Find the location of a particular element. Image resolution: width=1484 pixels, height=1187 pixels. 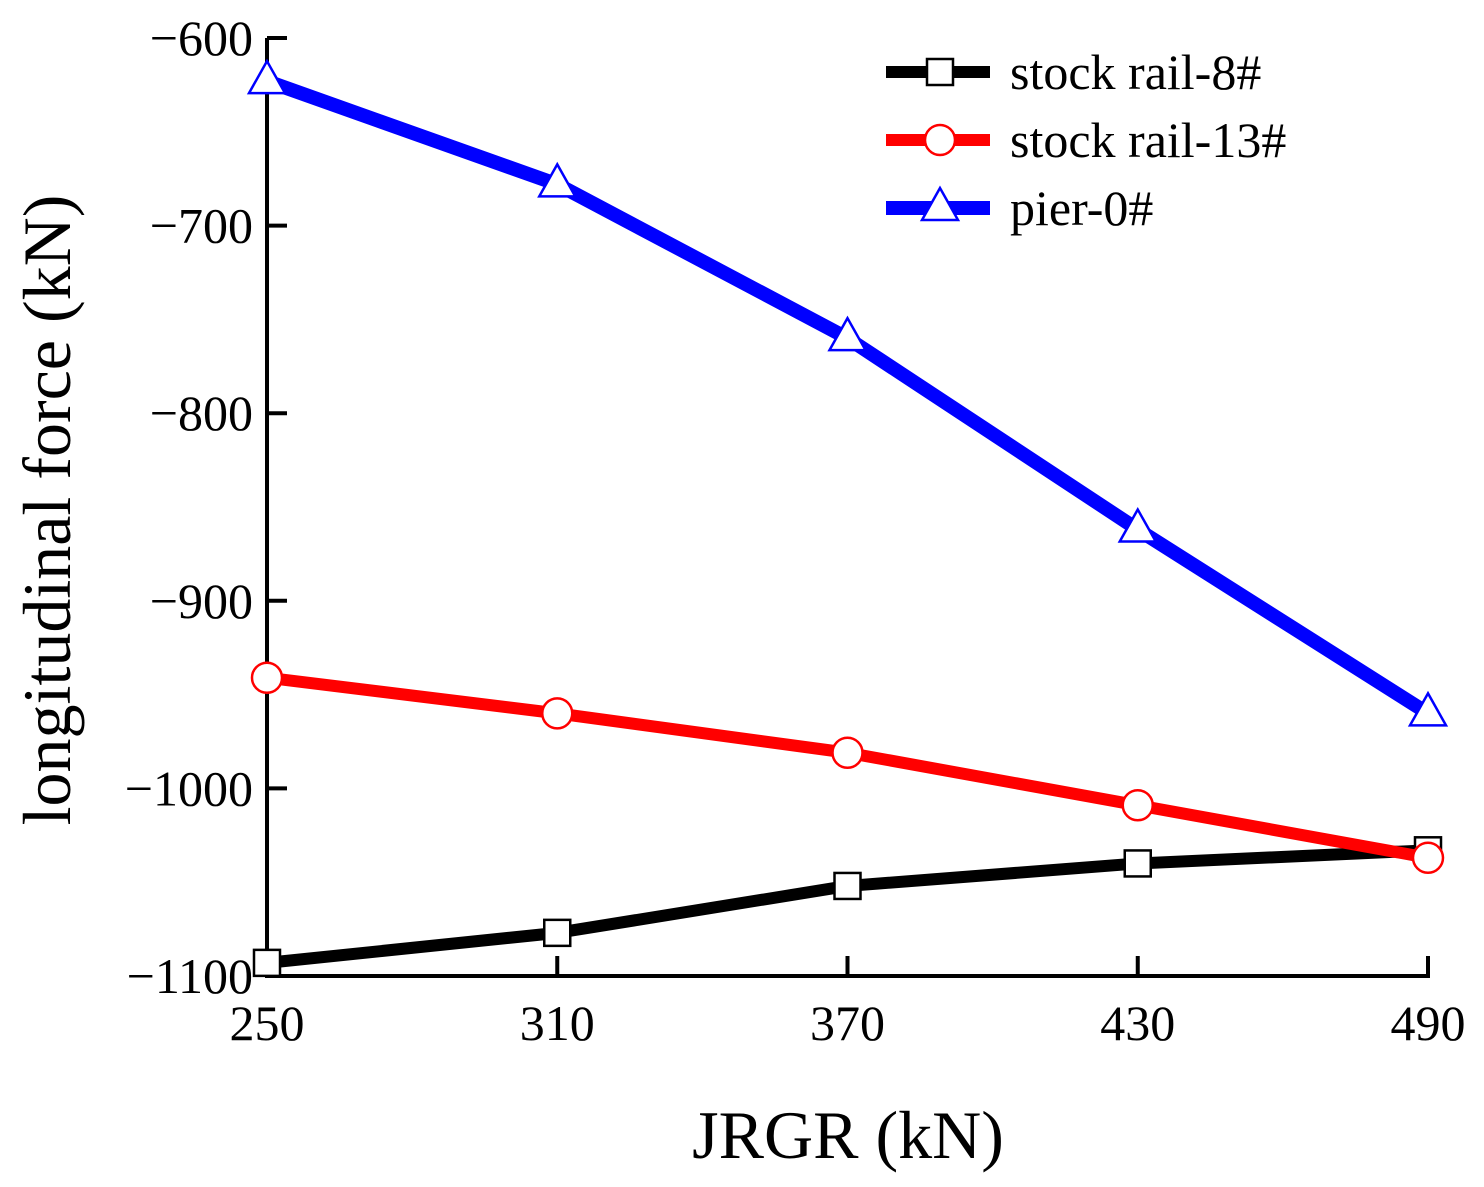

legend-label: stock rail-13# is located at coordinates (1148, 140).